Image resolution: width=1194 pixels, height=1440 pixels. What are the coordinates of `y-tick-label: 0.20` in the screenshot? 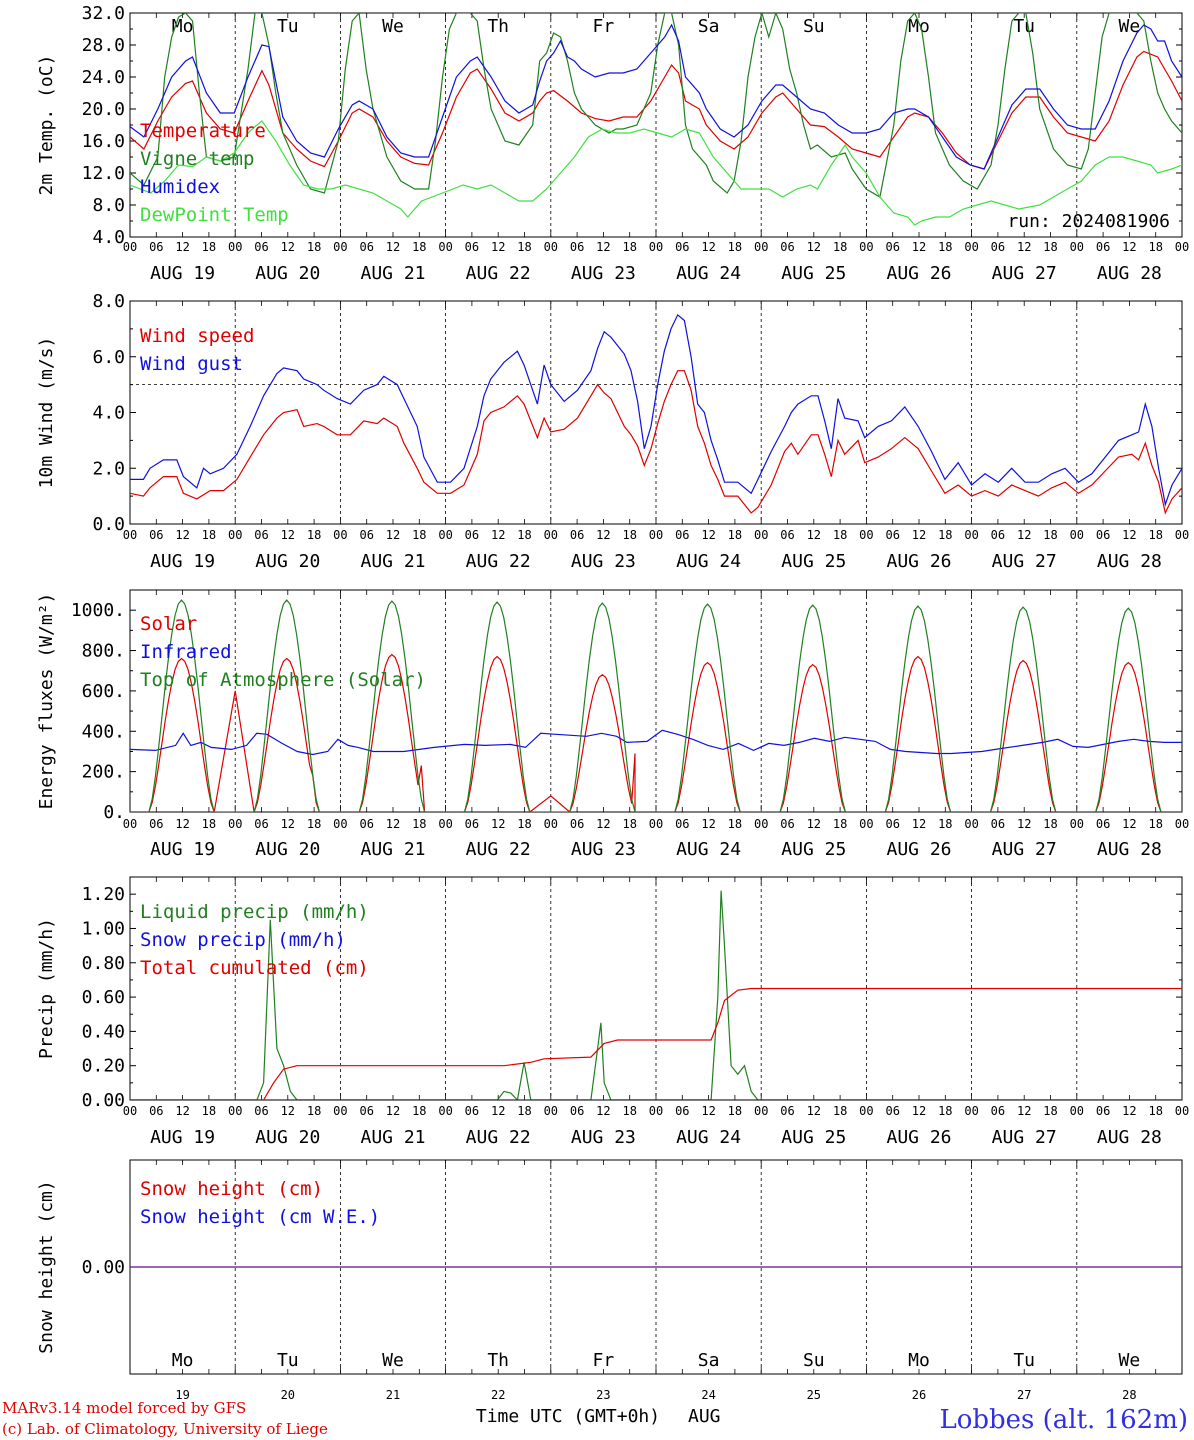 It's located at (103, 1066).